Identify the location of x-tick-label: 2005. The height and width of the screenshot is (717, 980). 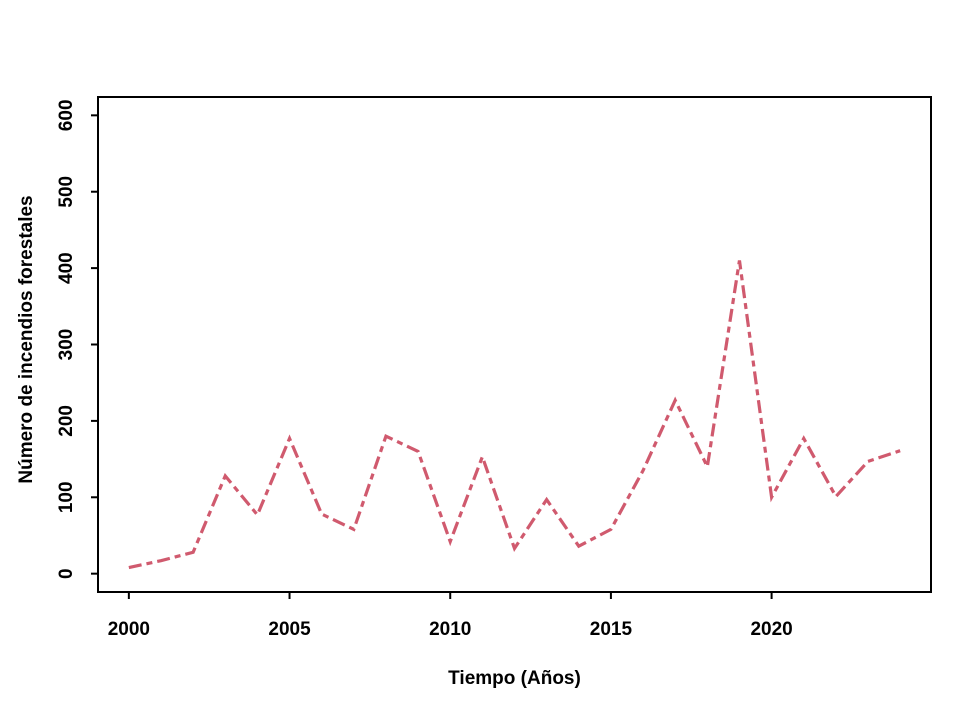
(289, 629).